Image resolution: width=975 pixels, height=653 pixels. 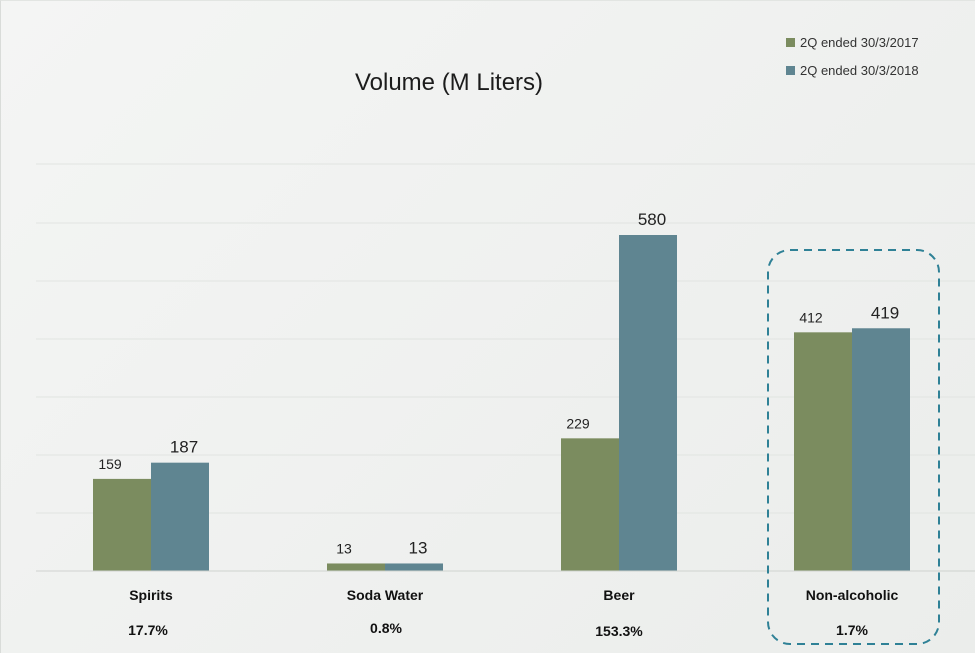 I want to click on data-label-beer-2017: 229, so click(x=578, y=423).